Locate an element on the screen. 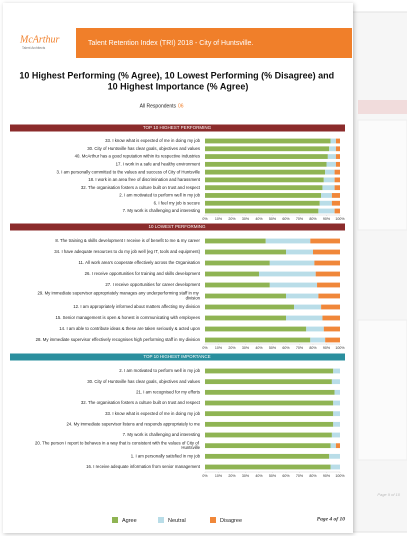 The width and height of the screenshot is (407, 536). back-page-footer: Page 9 of 10 is located at coordinates (388, 494).